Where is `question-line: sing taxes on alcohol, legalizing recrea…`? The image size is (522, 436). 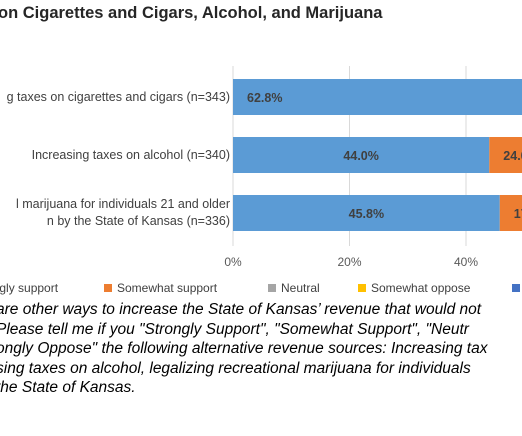 question-line: sing taxes on alcohol, legalizing recrea… is located at coordinates (235, 368).